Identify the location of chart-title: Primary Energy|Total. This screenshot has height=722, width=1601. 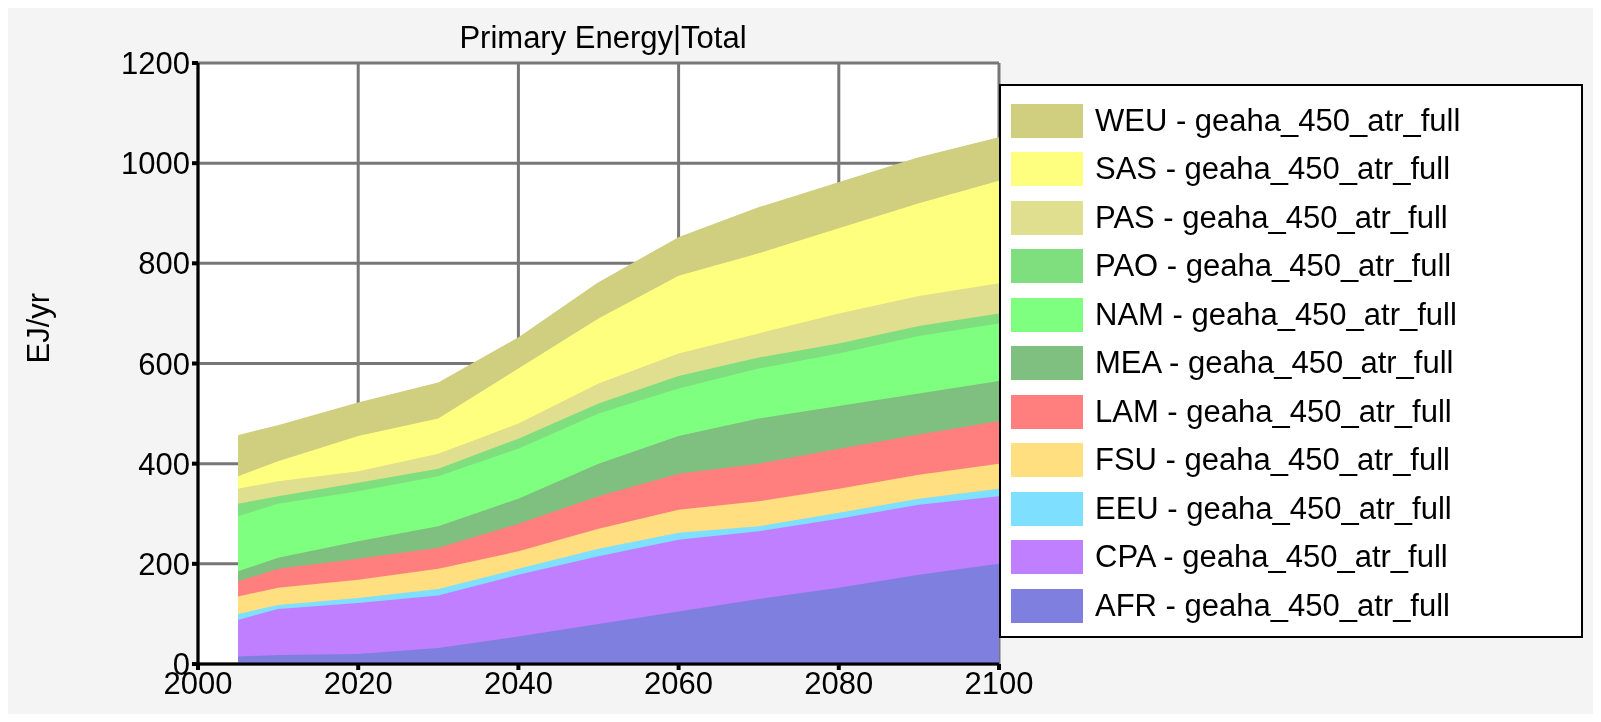
(603, 37).